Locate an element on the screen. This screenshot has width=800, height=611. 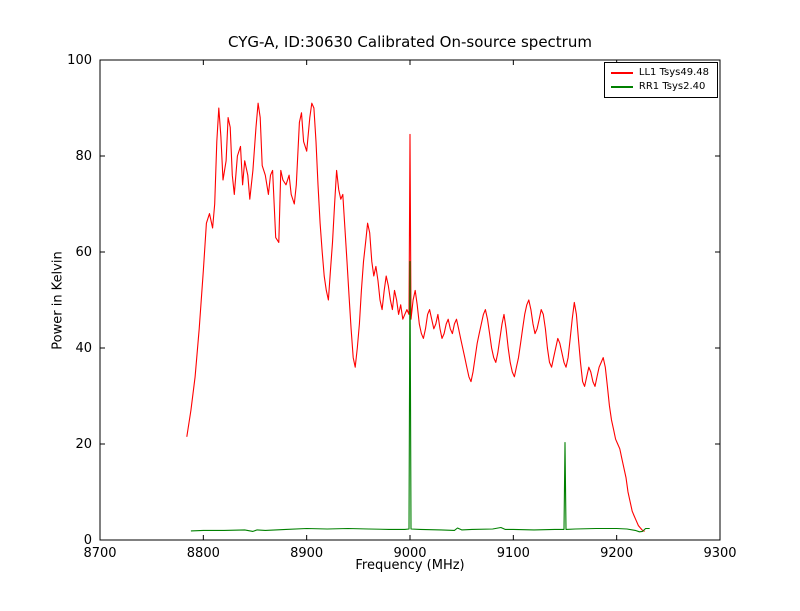
y-tick-label: 20 is located at coordinates (83, 444).